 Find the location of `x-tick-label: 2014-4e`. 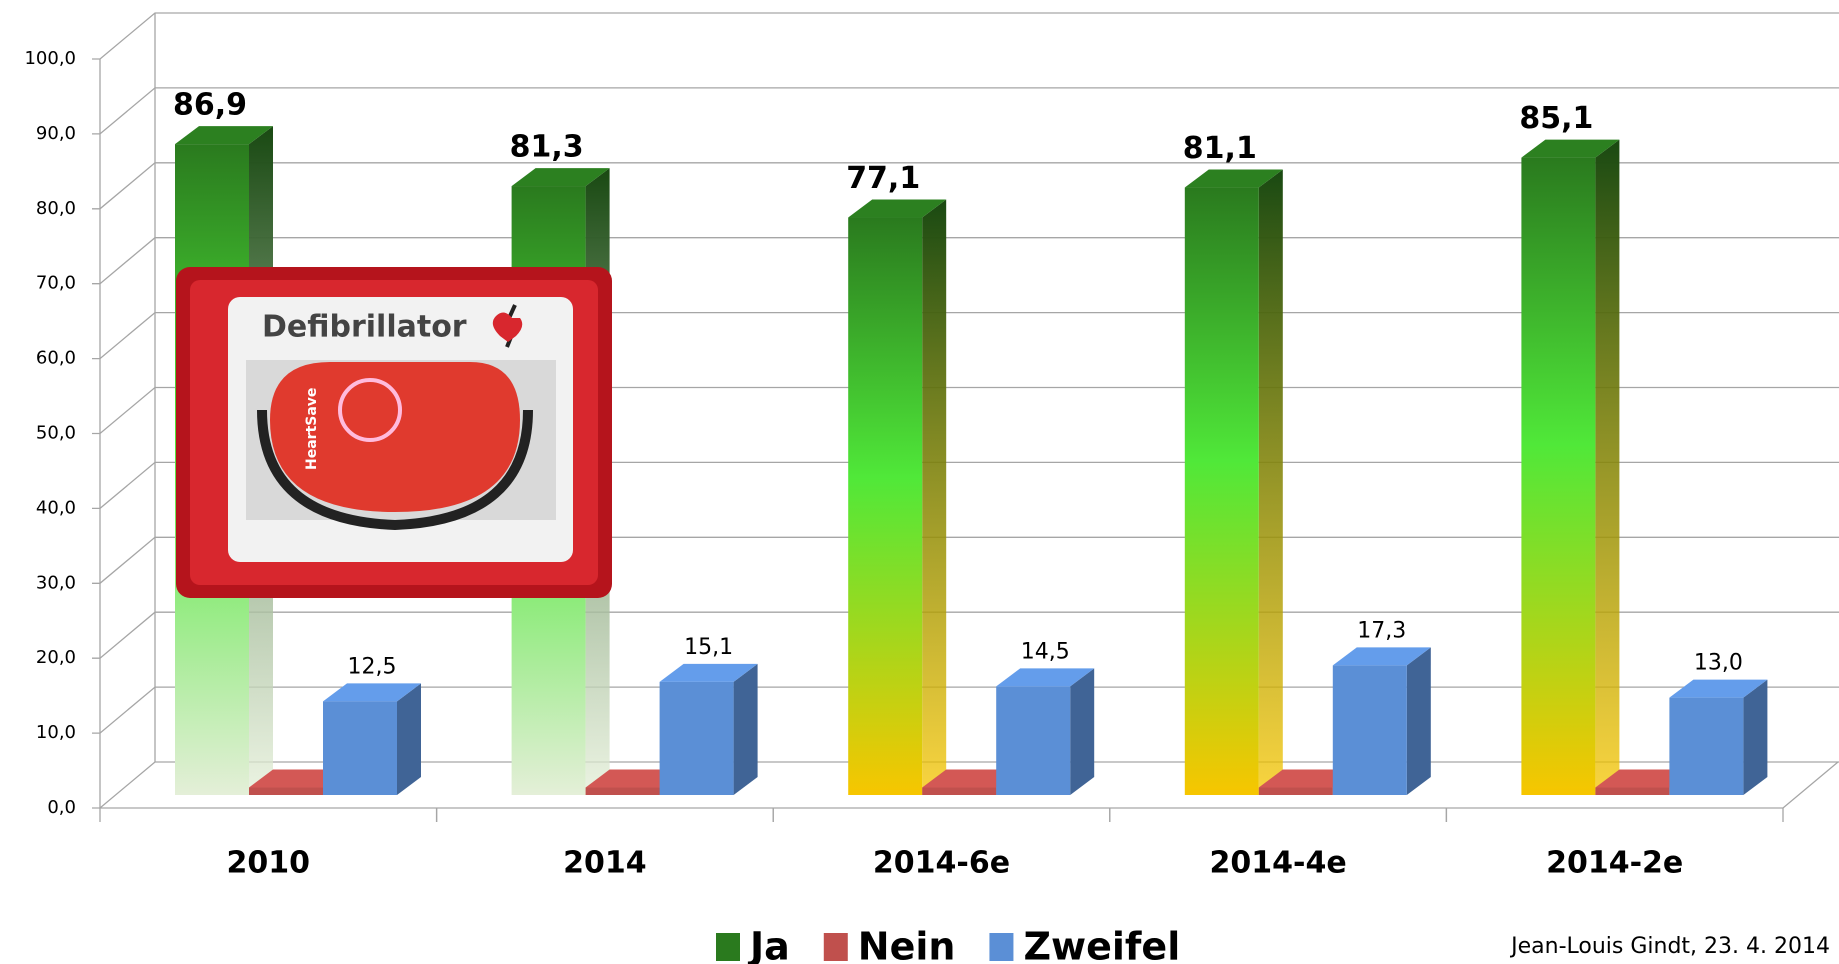

x-tick-label: 2014-4e is located at coordinates (1278, 863).